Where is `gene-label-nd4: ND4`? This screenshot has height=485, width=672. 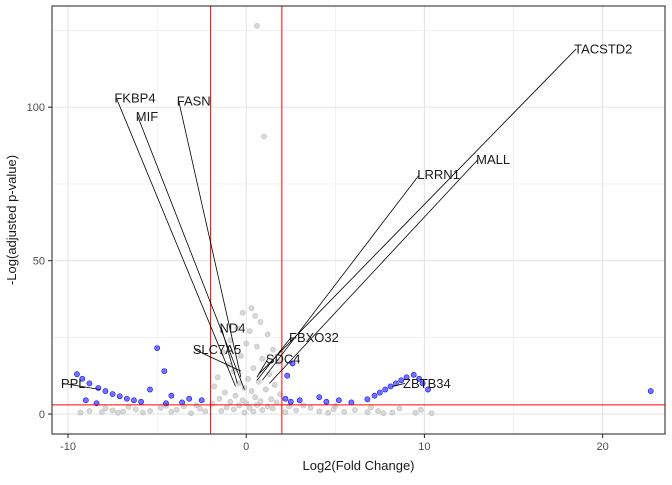
gene-label-nd4: ND4 is located at coordinates (233, 328).